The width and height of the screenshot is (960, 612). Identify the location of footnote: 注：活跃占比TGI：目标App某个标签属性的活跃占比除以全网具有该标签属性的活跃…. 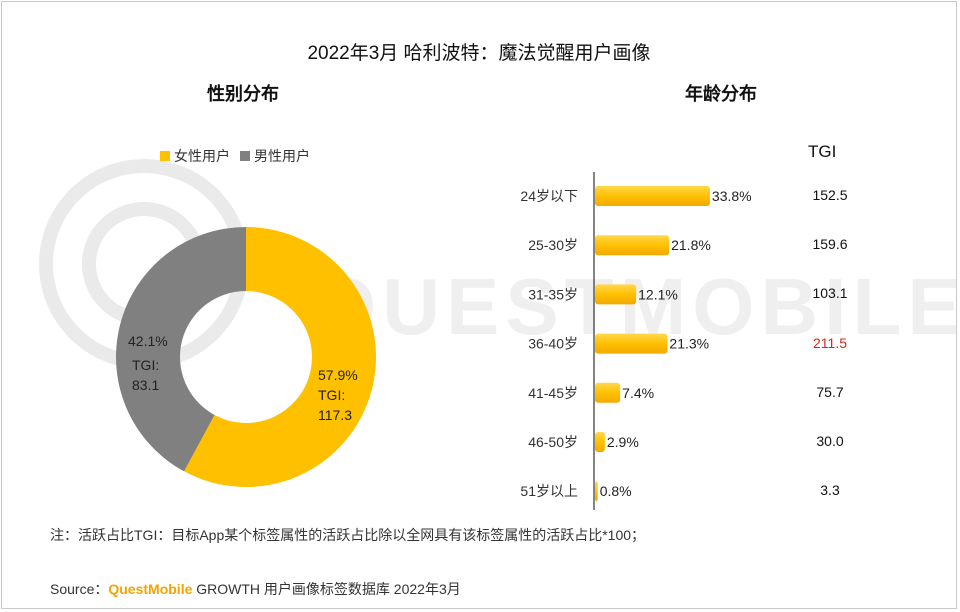
(348, 535).